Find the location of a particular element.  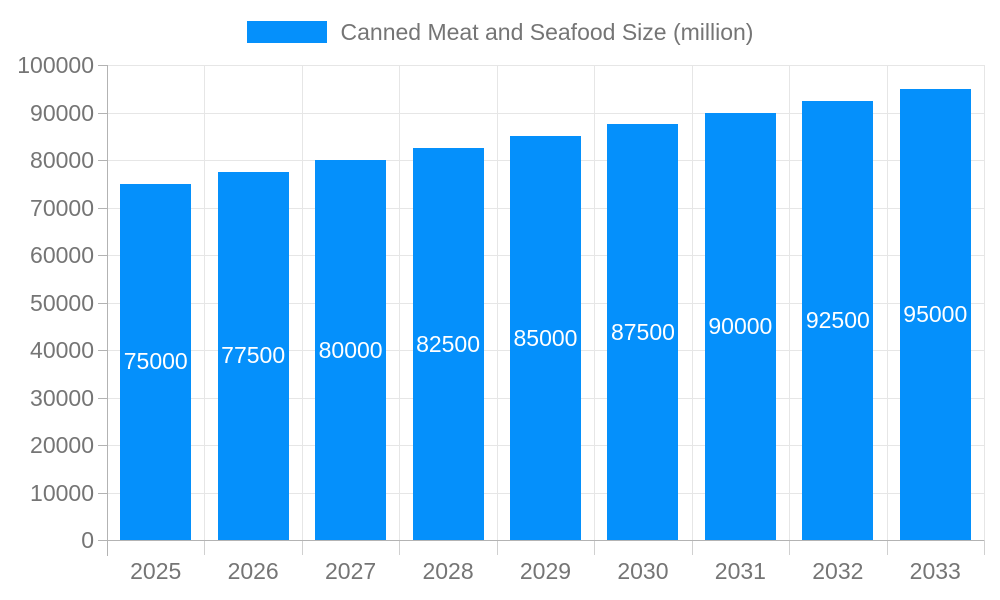

y-tick-label: 30000 is located at coordinates (62, 397).